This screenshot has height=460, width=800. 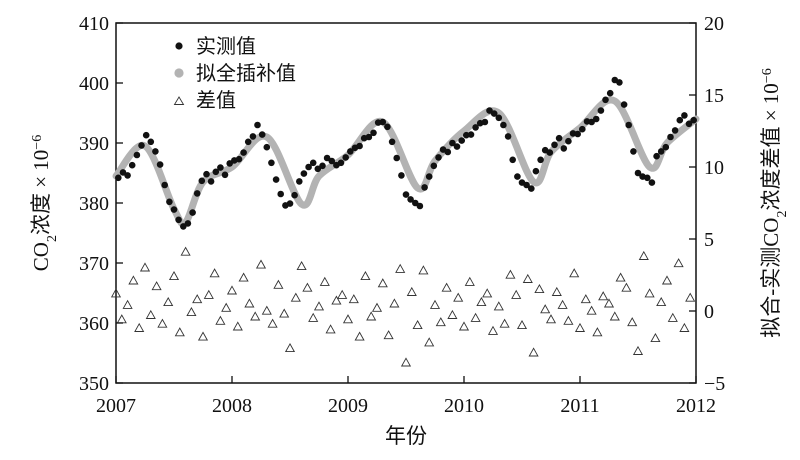 What do you see at coordinates (714, 24) in the screenshot?
I see `y-right-tick-label: 20` at bounding box center [714, 24].